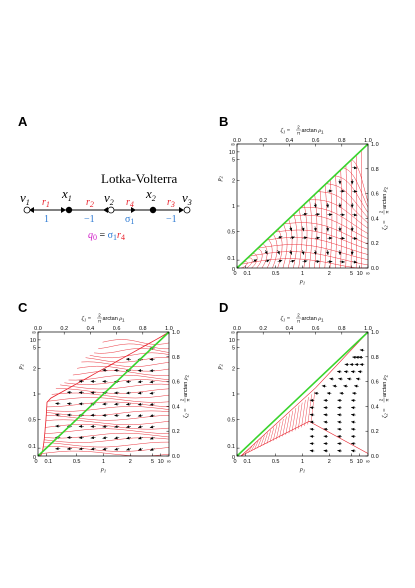 The width and height of the screenshot is (415, 588). I want to click on top-axis-label: ζ1 = 2π arctan ρ1, so click(103, 318).